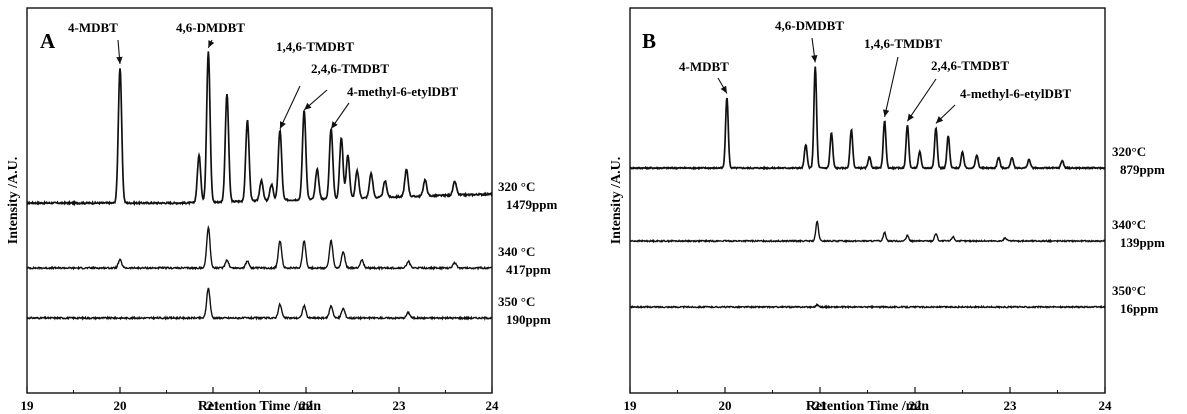  What do you see at coordinates (1139, 308) in the screenshot?
I see `series-concentration-label: 16ppm` at bounding box center [1139, 308].